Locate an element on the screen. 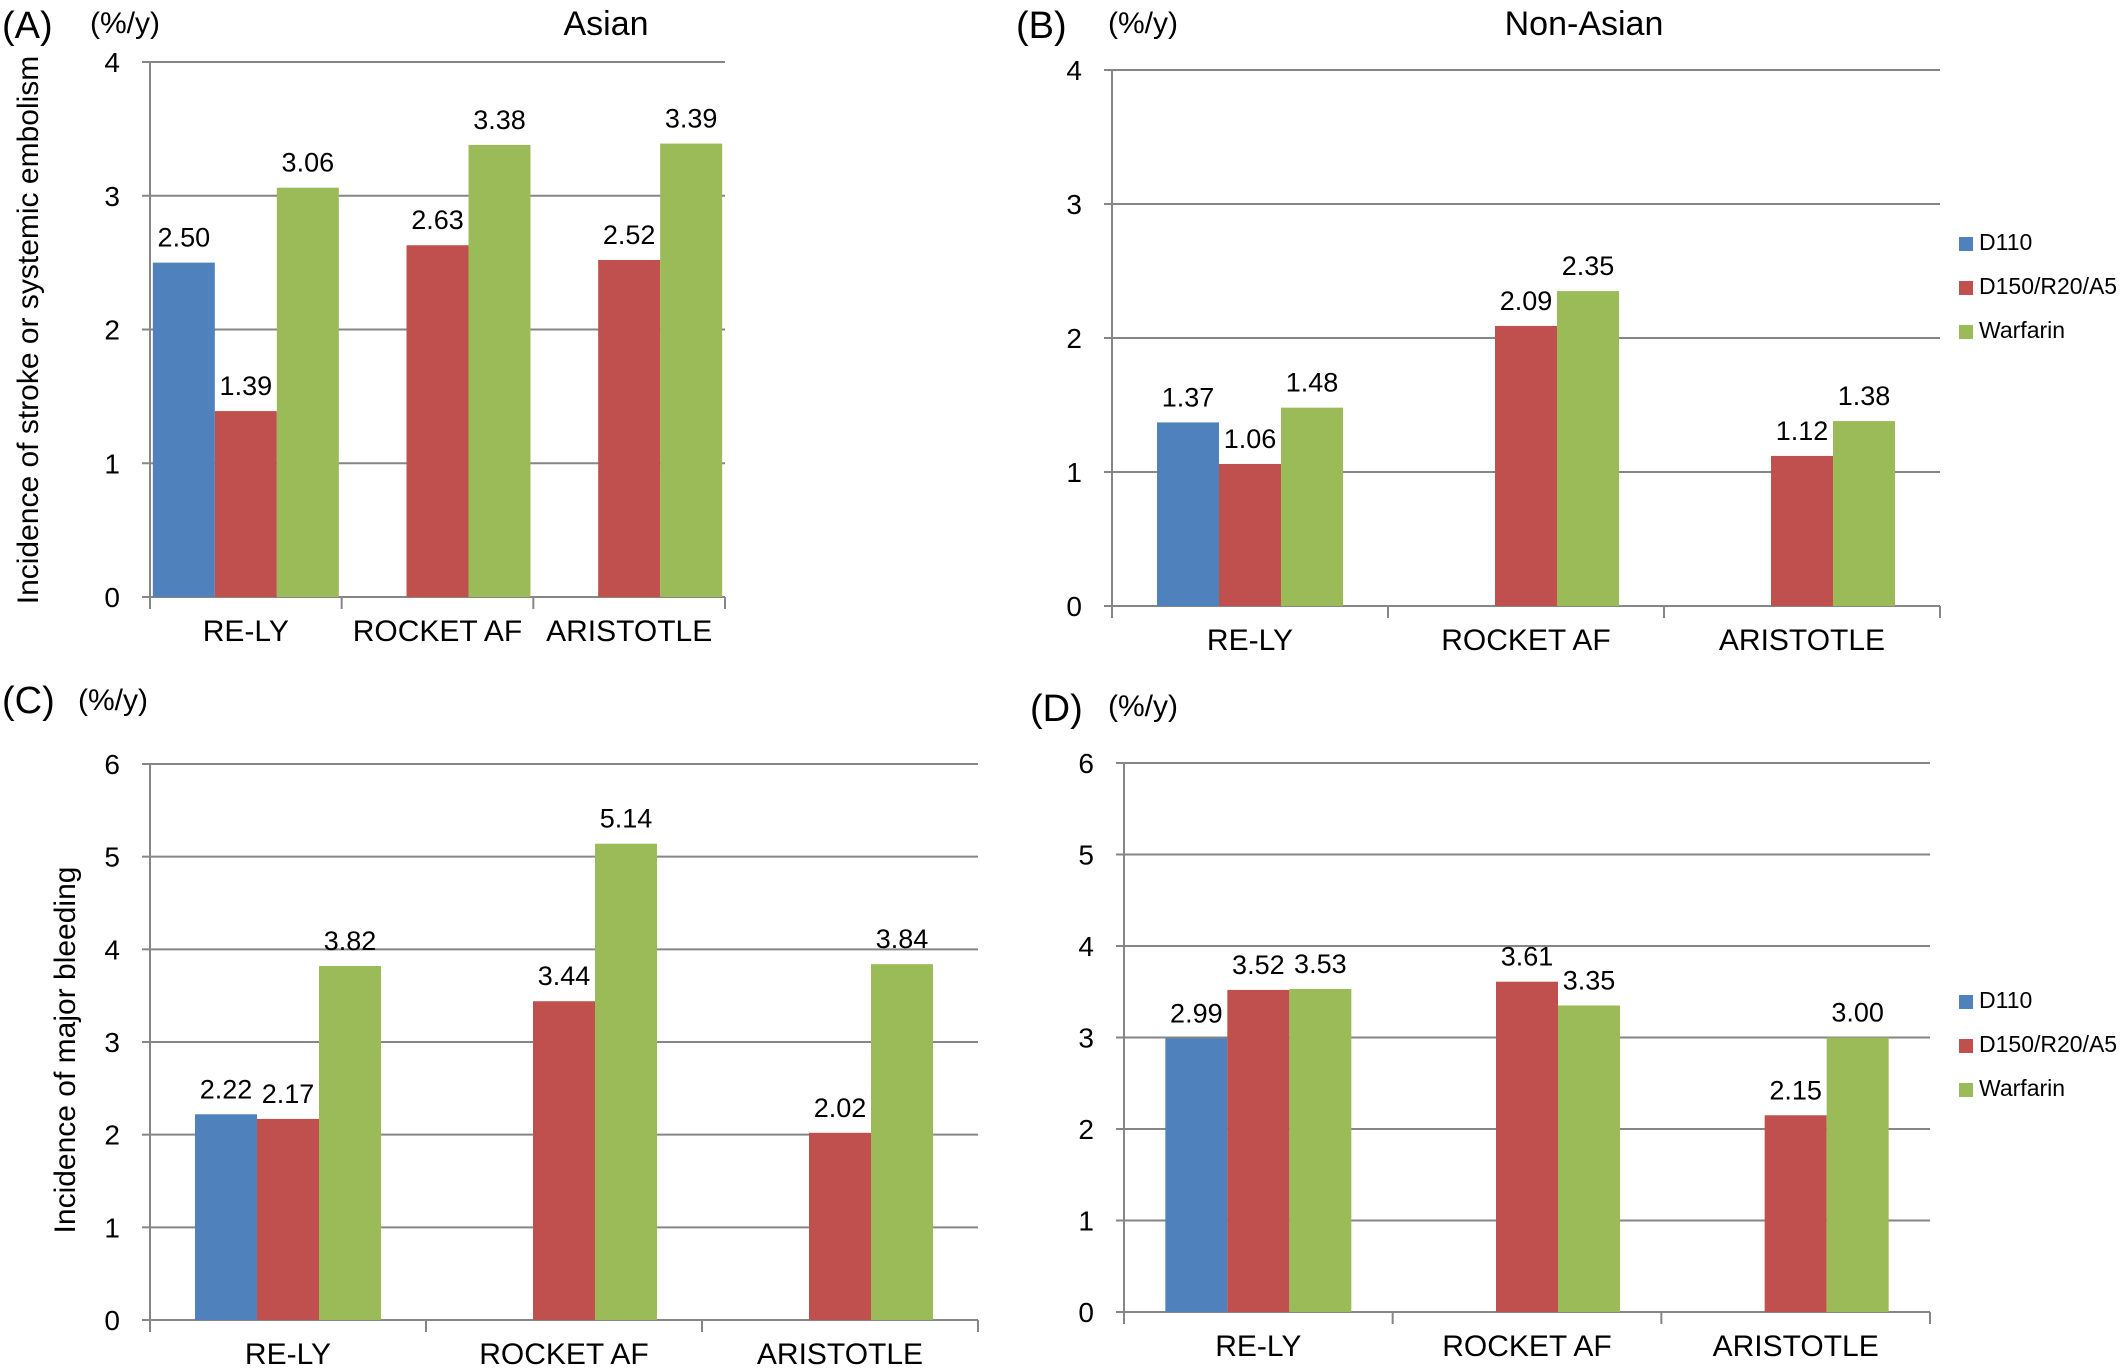 The width and height of the screenshot is (2128, 1371). panel-letter: (C) is located at coordinates (28, 701).